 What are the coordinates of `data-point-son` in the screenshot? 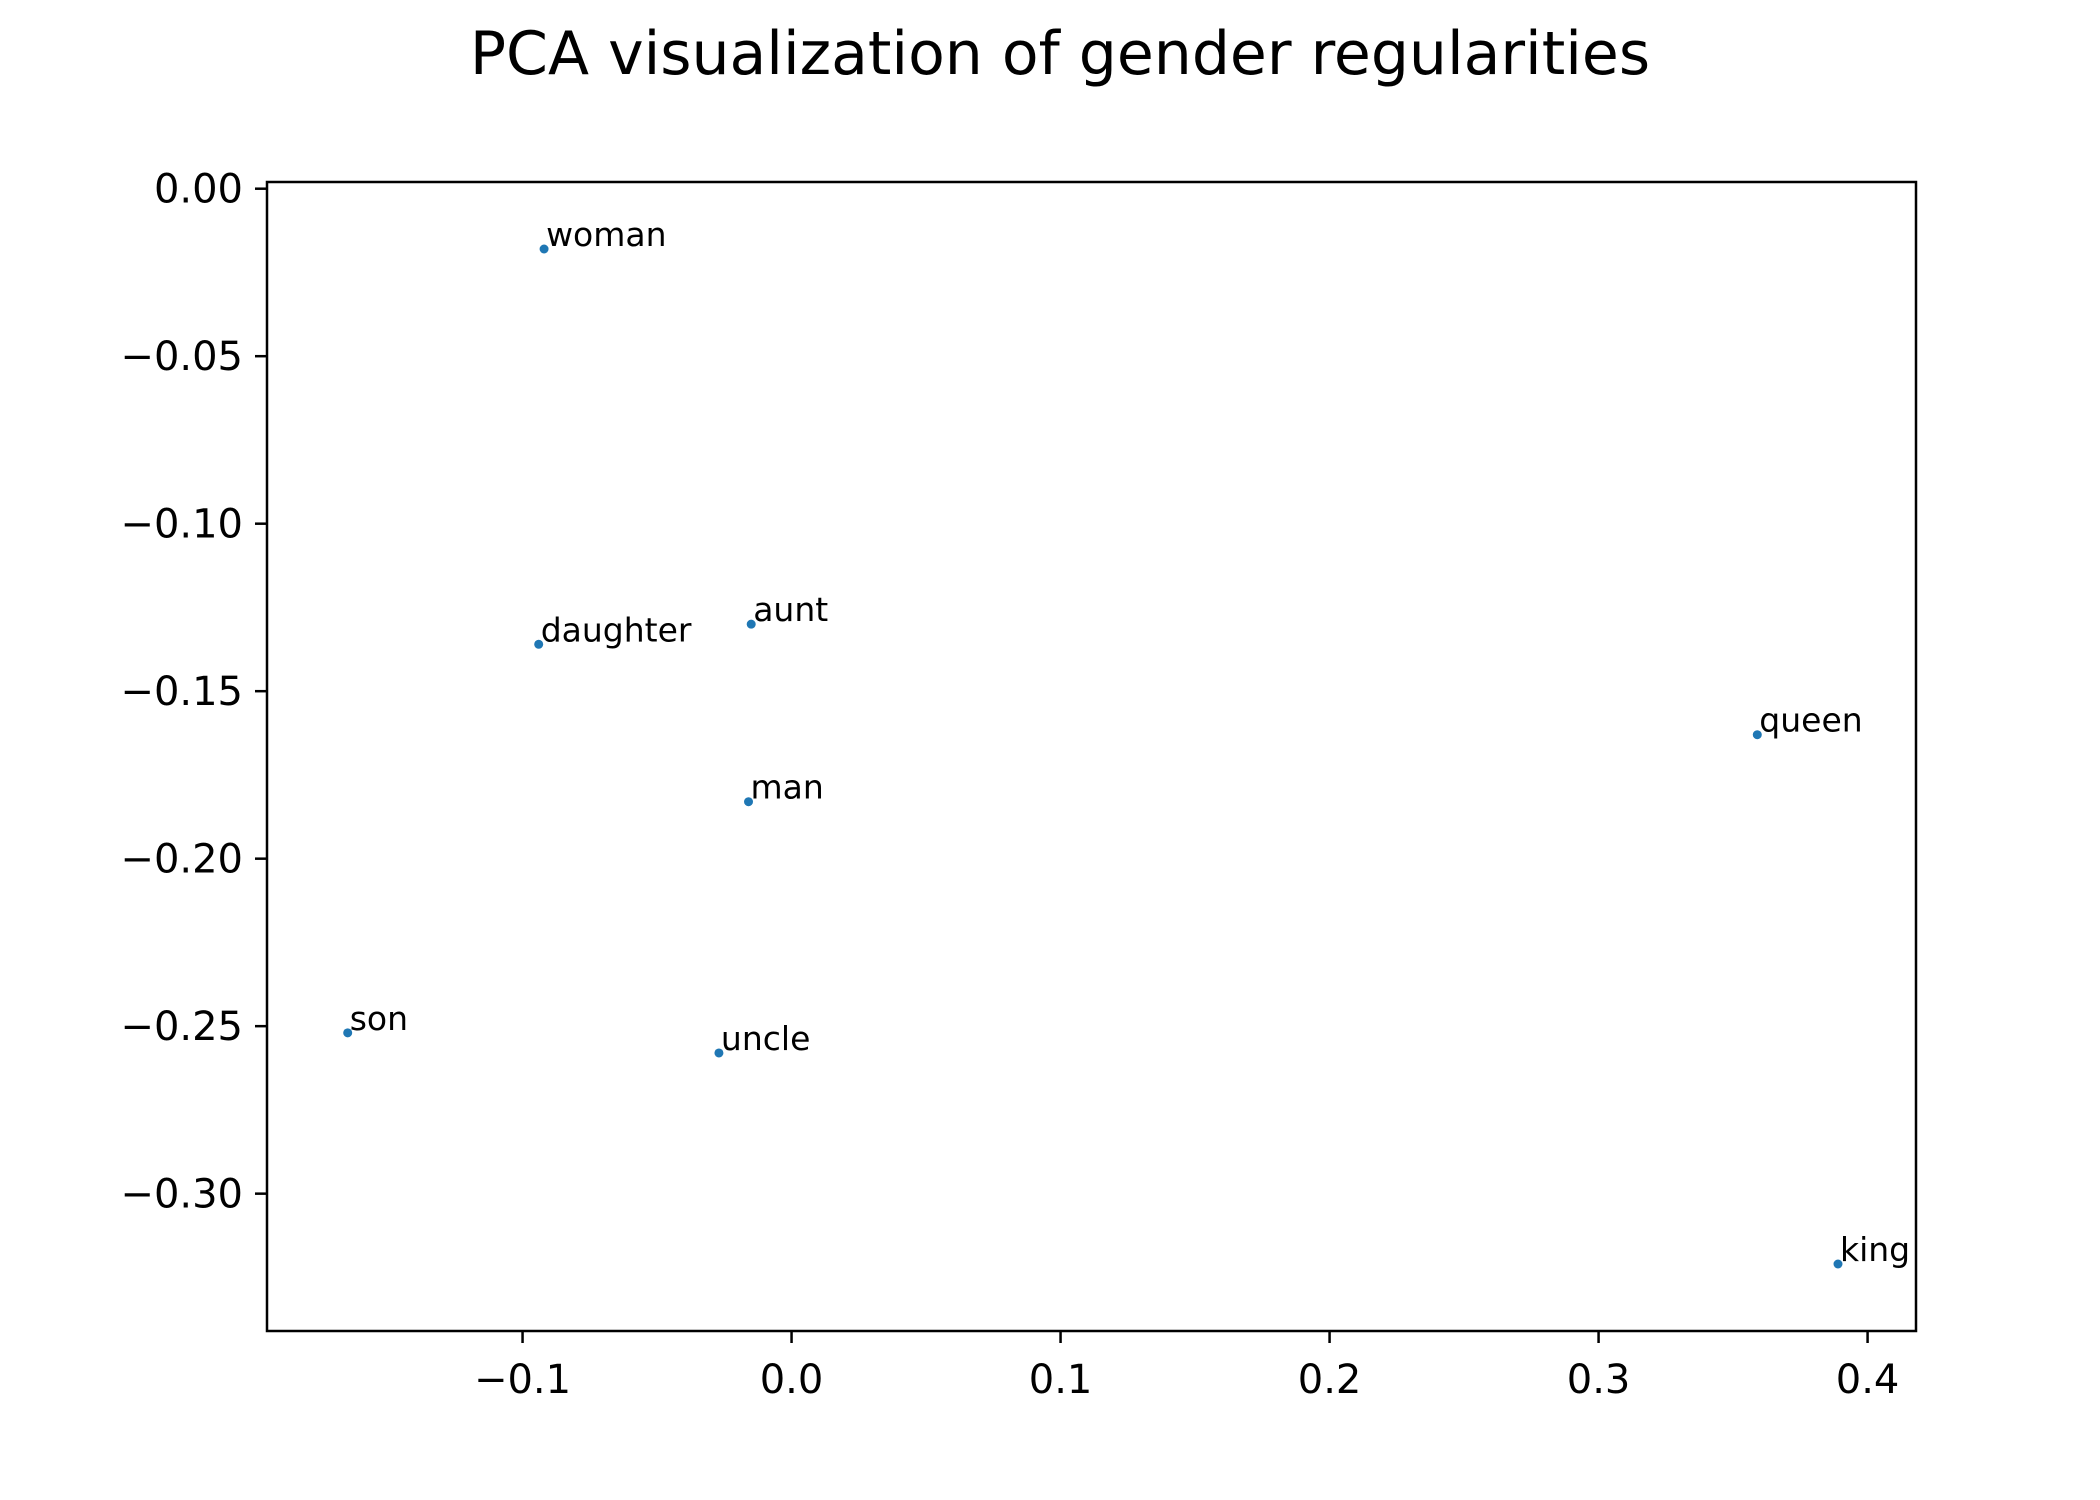 It's located at (348, 1033).